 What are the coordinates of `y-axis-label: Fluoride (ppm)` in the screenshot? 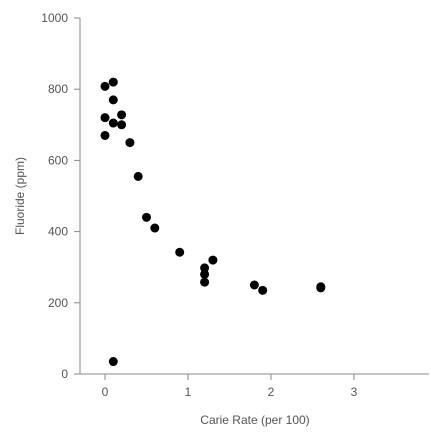 It's located at (20, 196).